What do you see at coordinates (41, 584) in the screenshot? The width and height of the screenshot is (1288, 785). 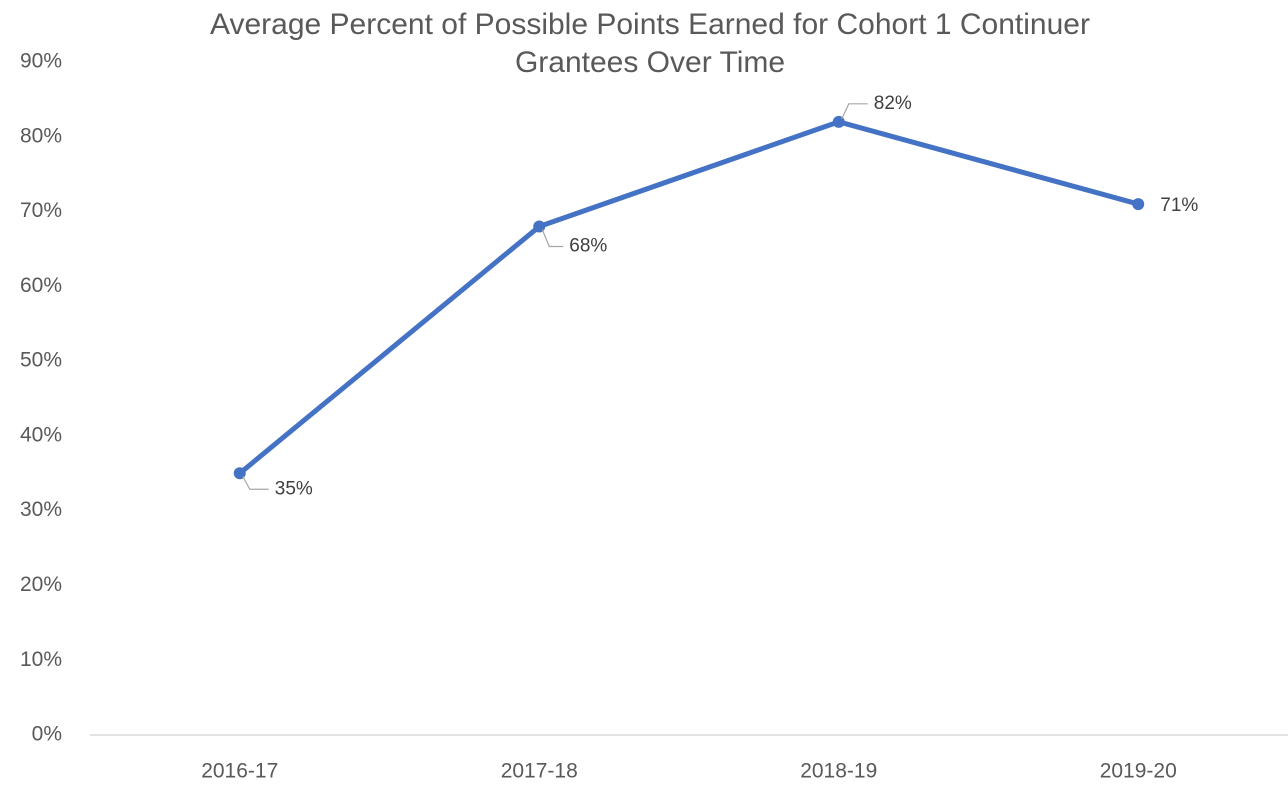 I see `y-tick-label: 20%` at bounding box center [41, 584].